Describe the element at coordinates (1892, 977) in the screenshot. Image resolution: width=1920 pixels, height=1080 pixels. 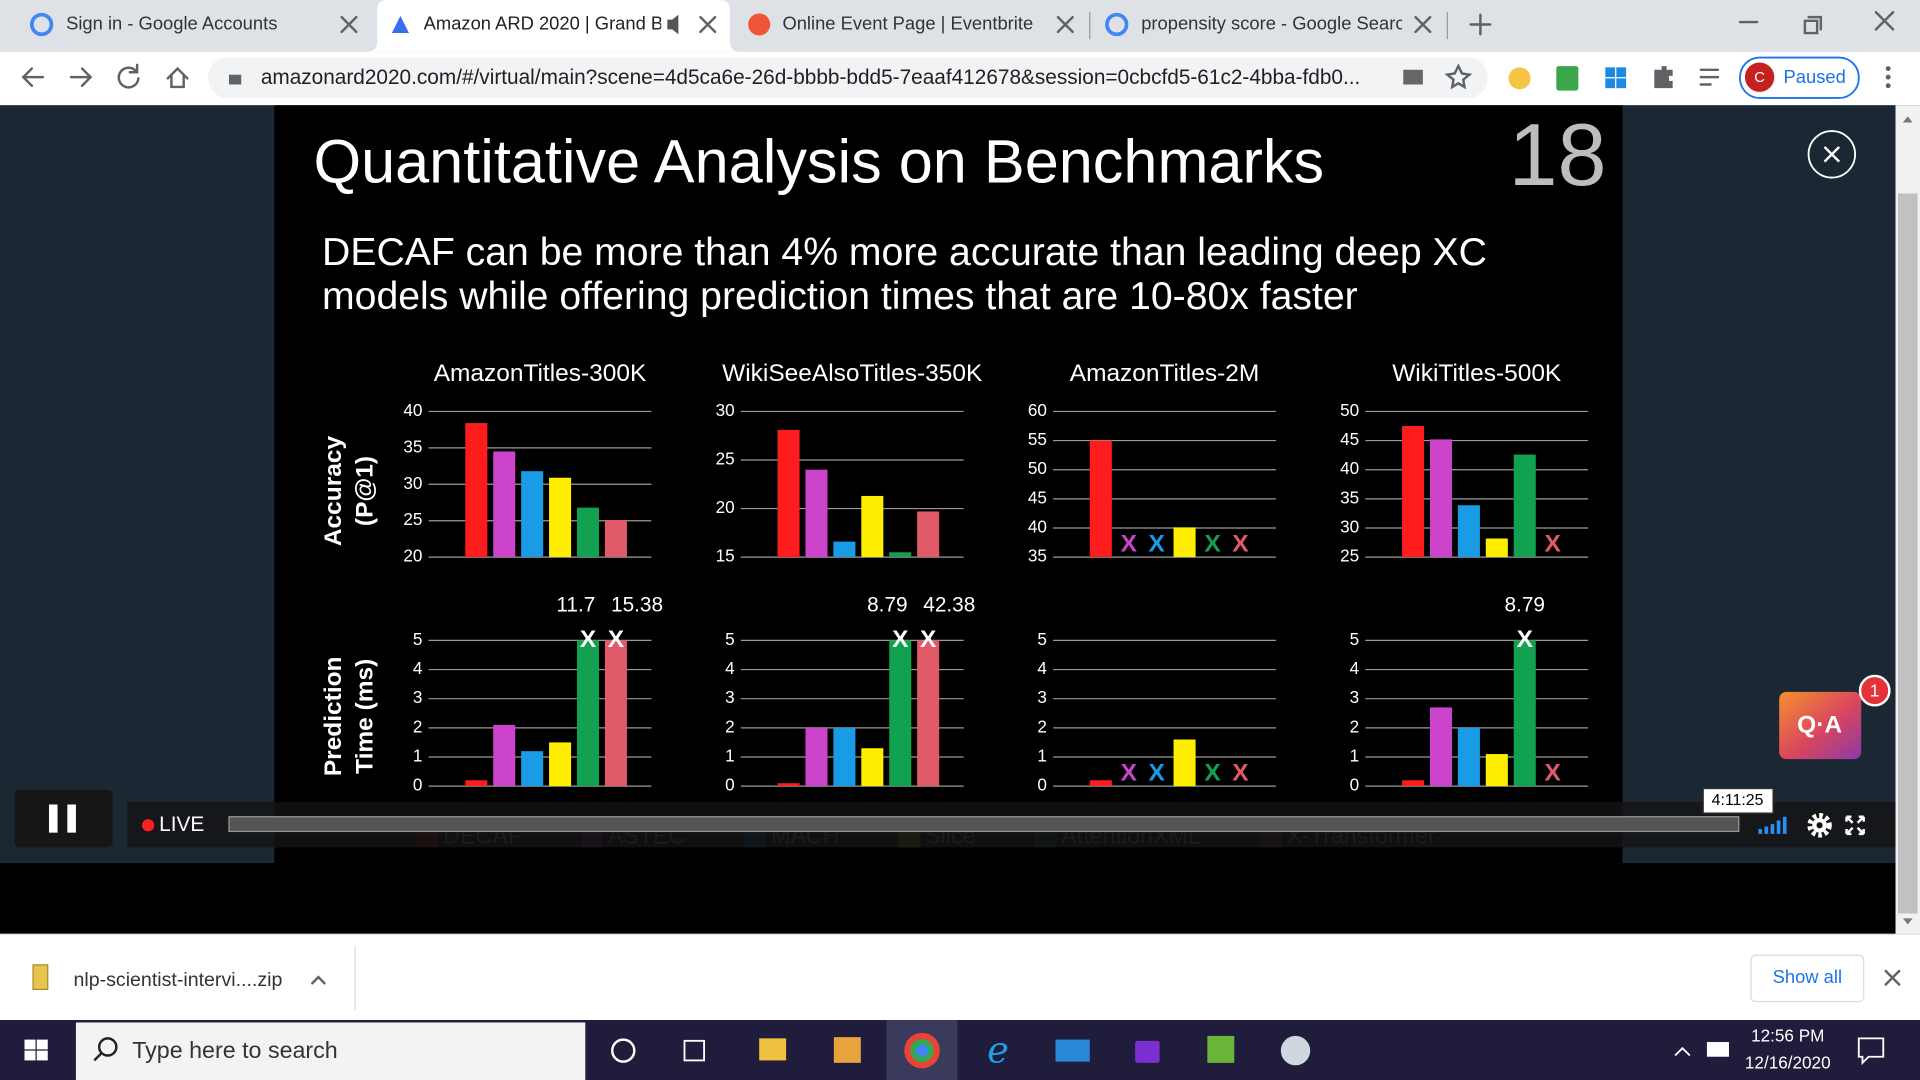
I see `close-downloads` at that location.